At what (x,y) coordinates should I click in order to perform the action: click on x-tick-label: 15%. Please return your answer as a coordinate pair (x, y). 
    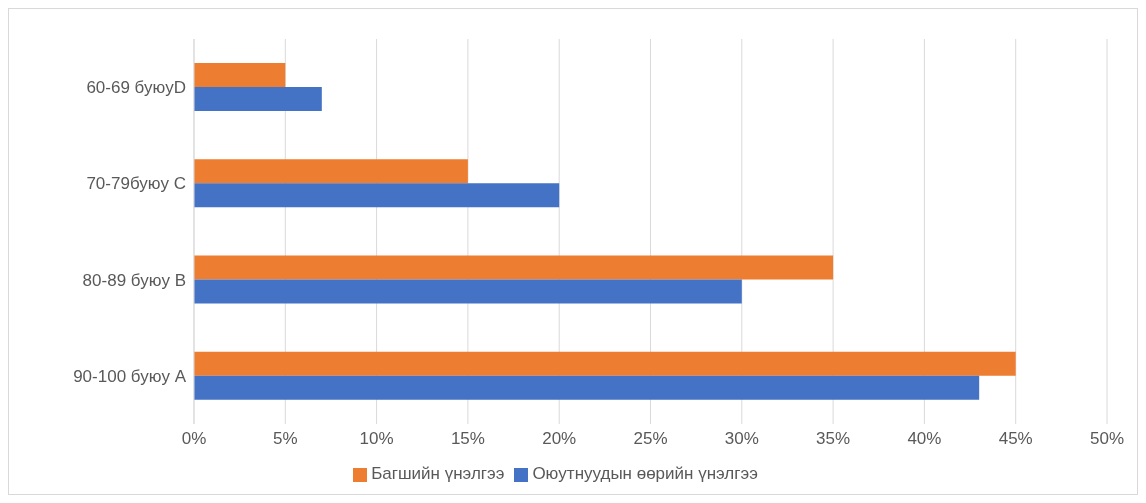
    Looking at the image, I should click on (467, 439).